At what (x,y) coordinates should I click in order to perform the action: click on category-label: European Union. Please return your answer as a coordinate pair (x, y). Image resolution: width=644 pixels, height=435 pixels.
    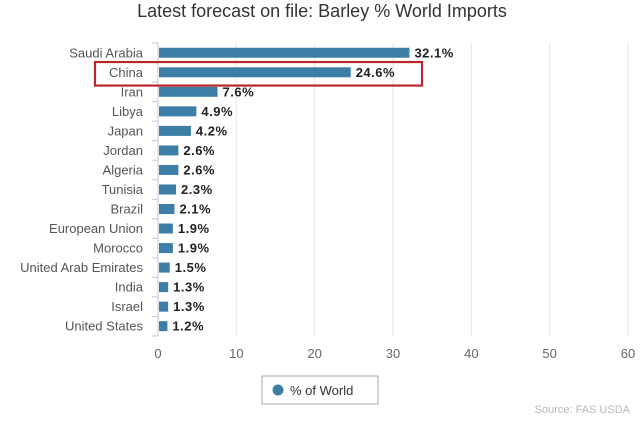
    Looking at the image, I should click on (96, 228).